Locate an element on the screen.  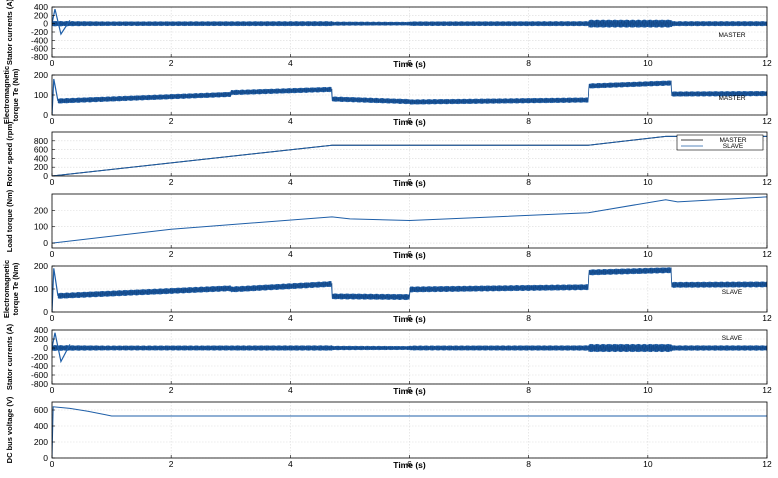
y-tick-label: -800 is located at coordinates (39, 57).